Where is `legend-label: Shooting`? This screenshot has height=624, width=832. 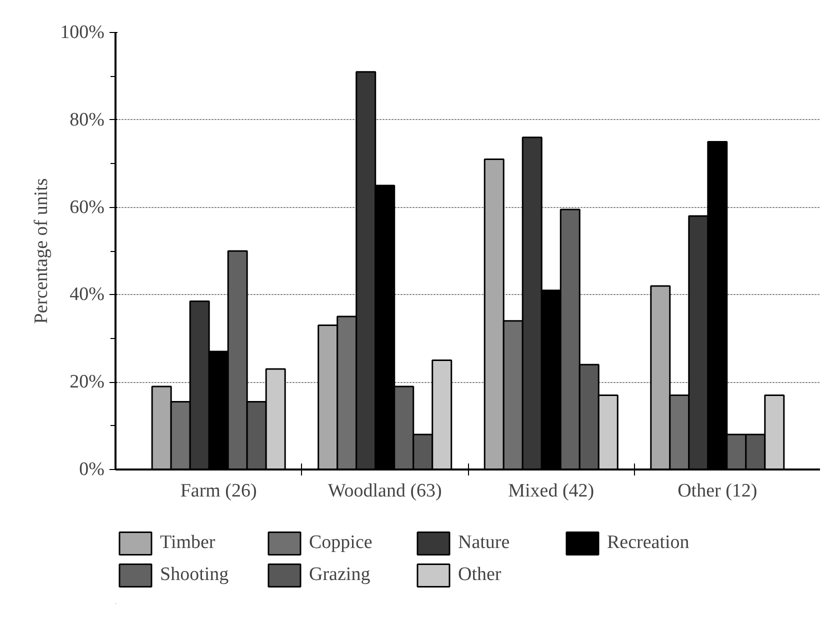 legend-label: Shooting is located at coordinates (195, 575).